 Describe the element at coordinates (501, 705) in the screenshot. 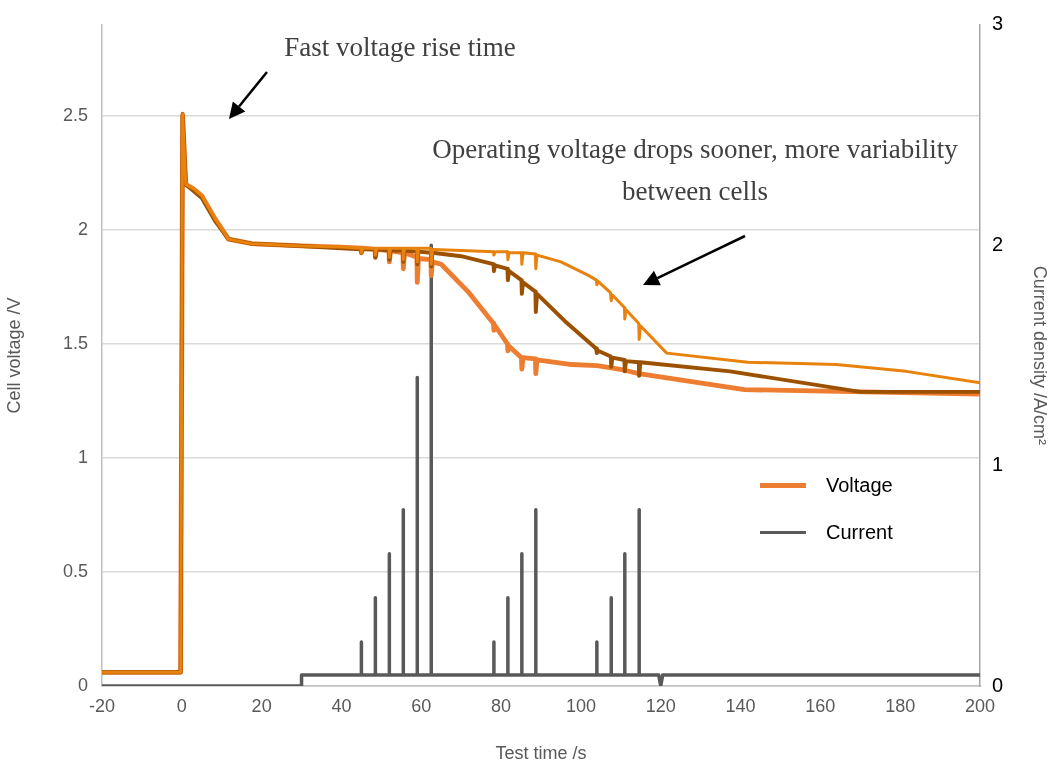

I see `x-tick-label: 80` at that location.